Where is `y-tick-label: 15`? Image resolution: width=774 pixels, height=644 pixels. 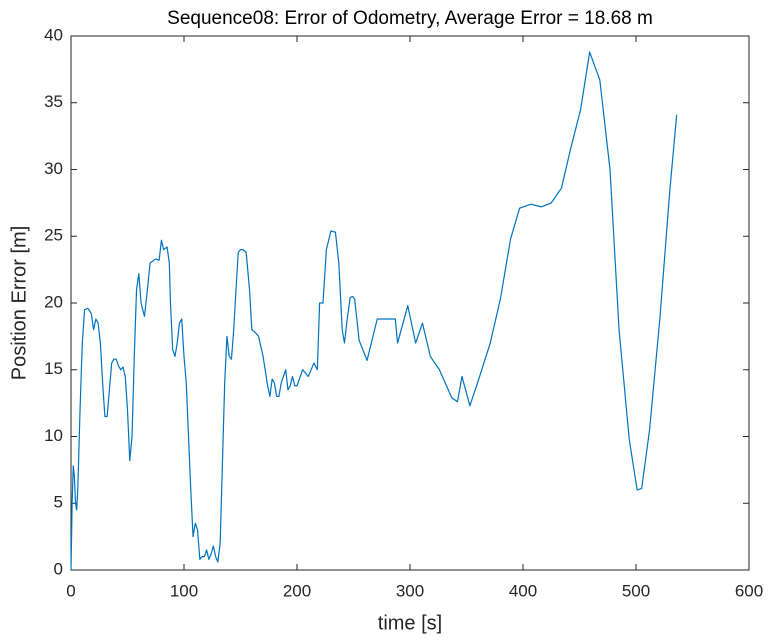 y-tick-label: 15 is located at coordinates (53, 368).